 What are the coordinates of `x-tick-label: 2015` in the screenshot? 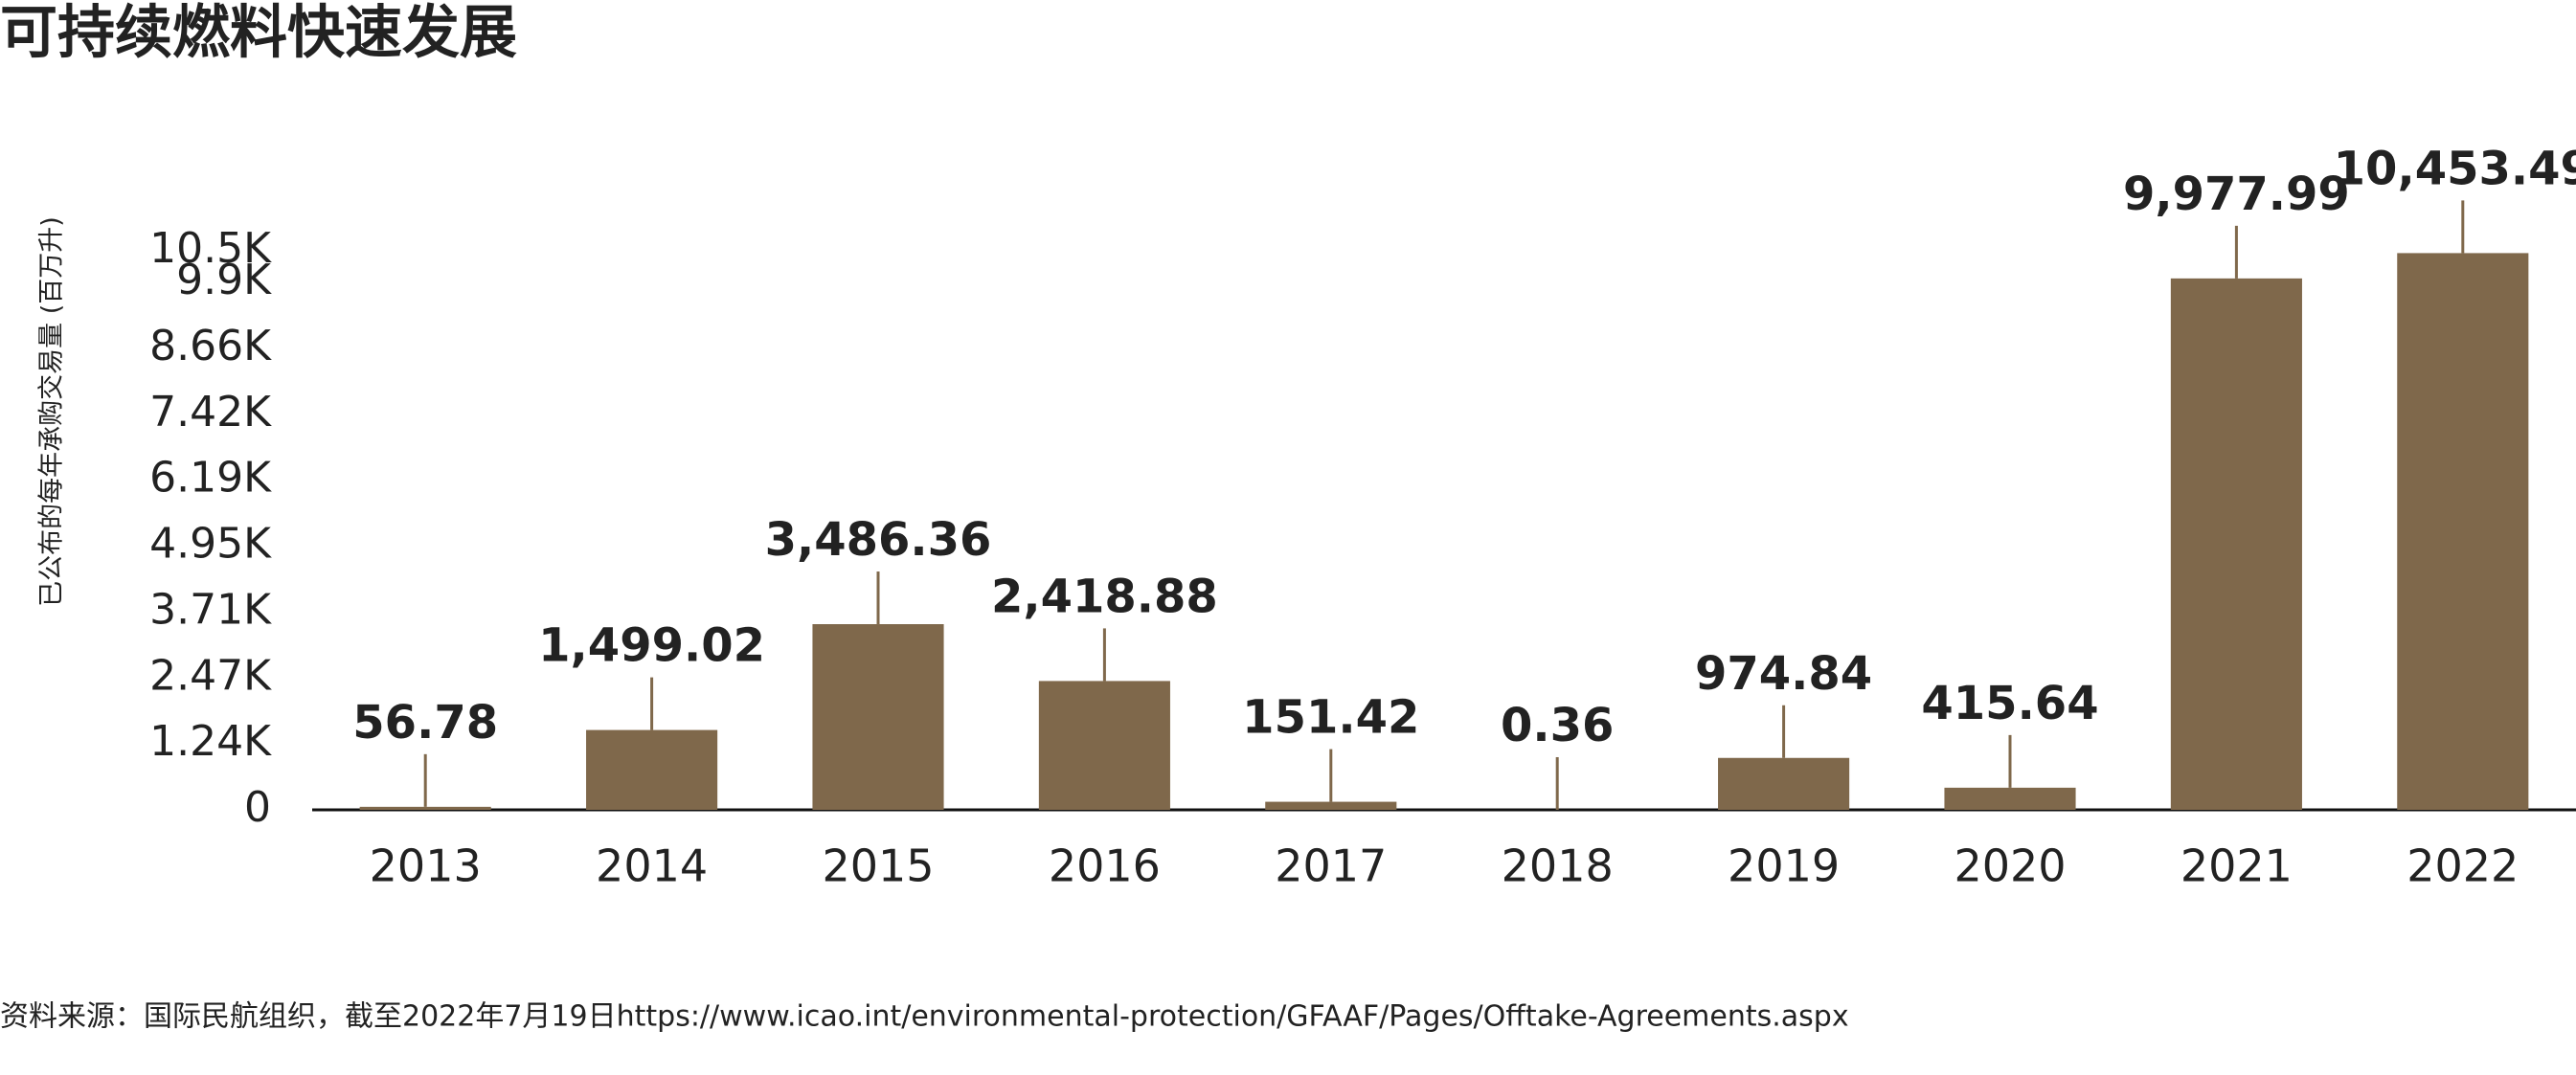 It's located at (878, 866).